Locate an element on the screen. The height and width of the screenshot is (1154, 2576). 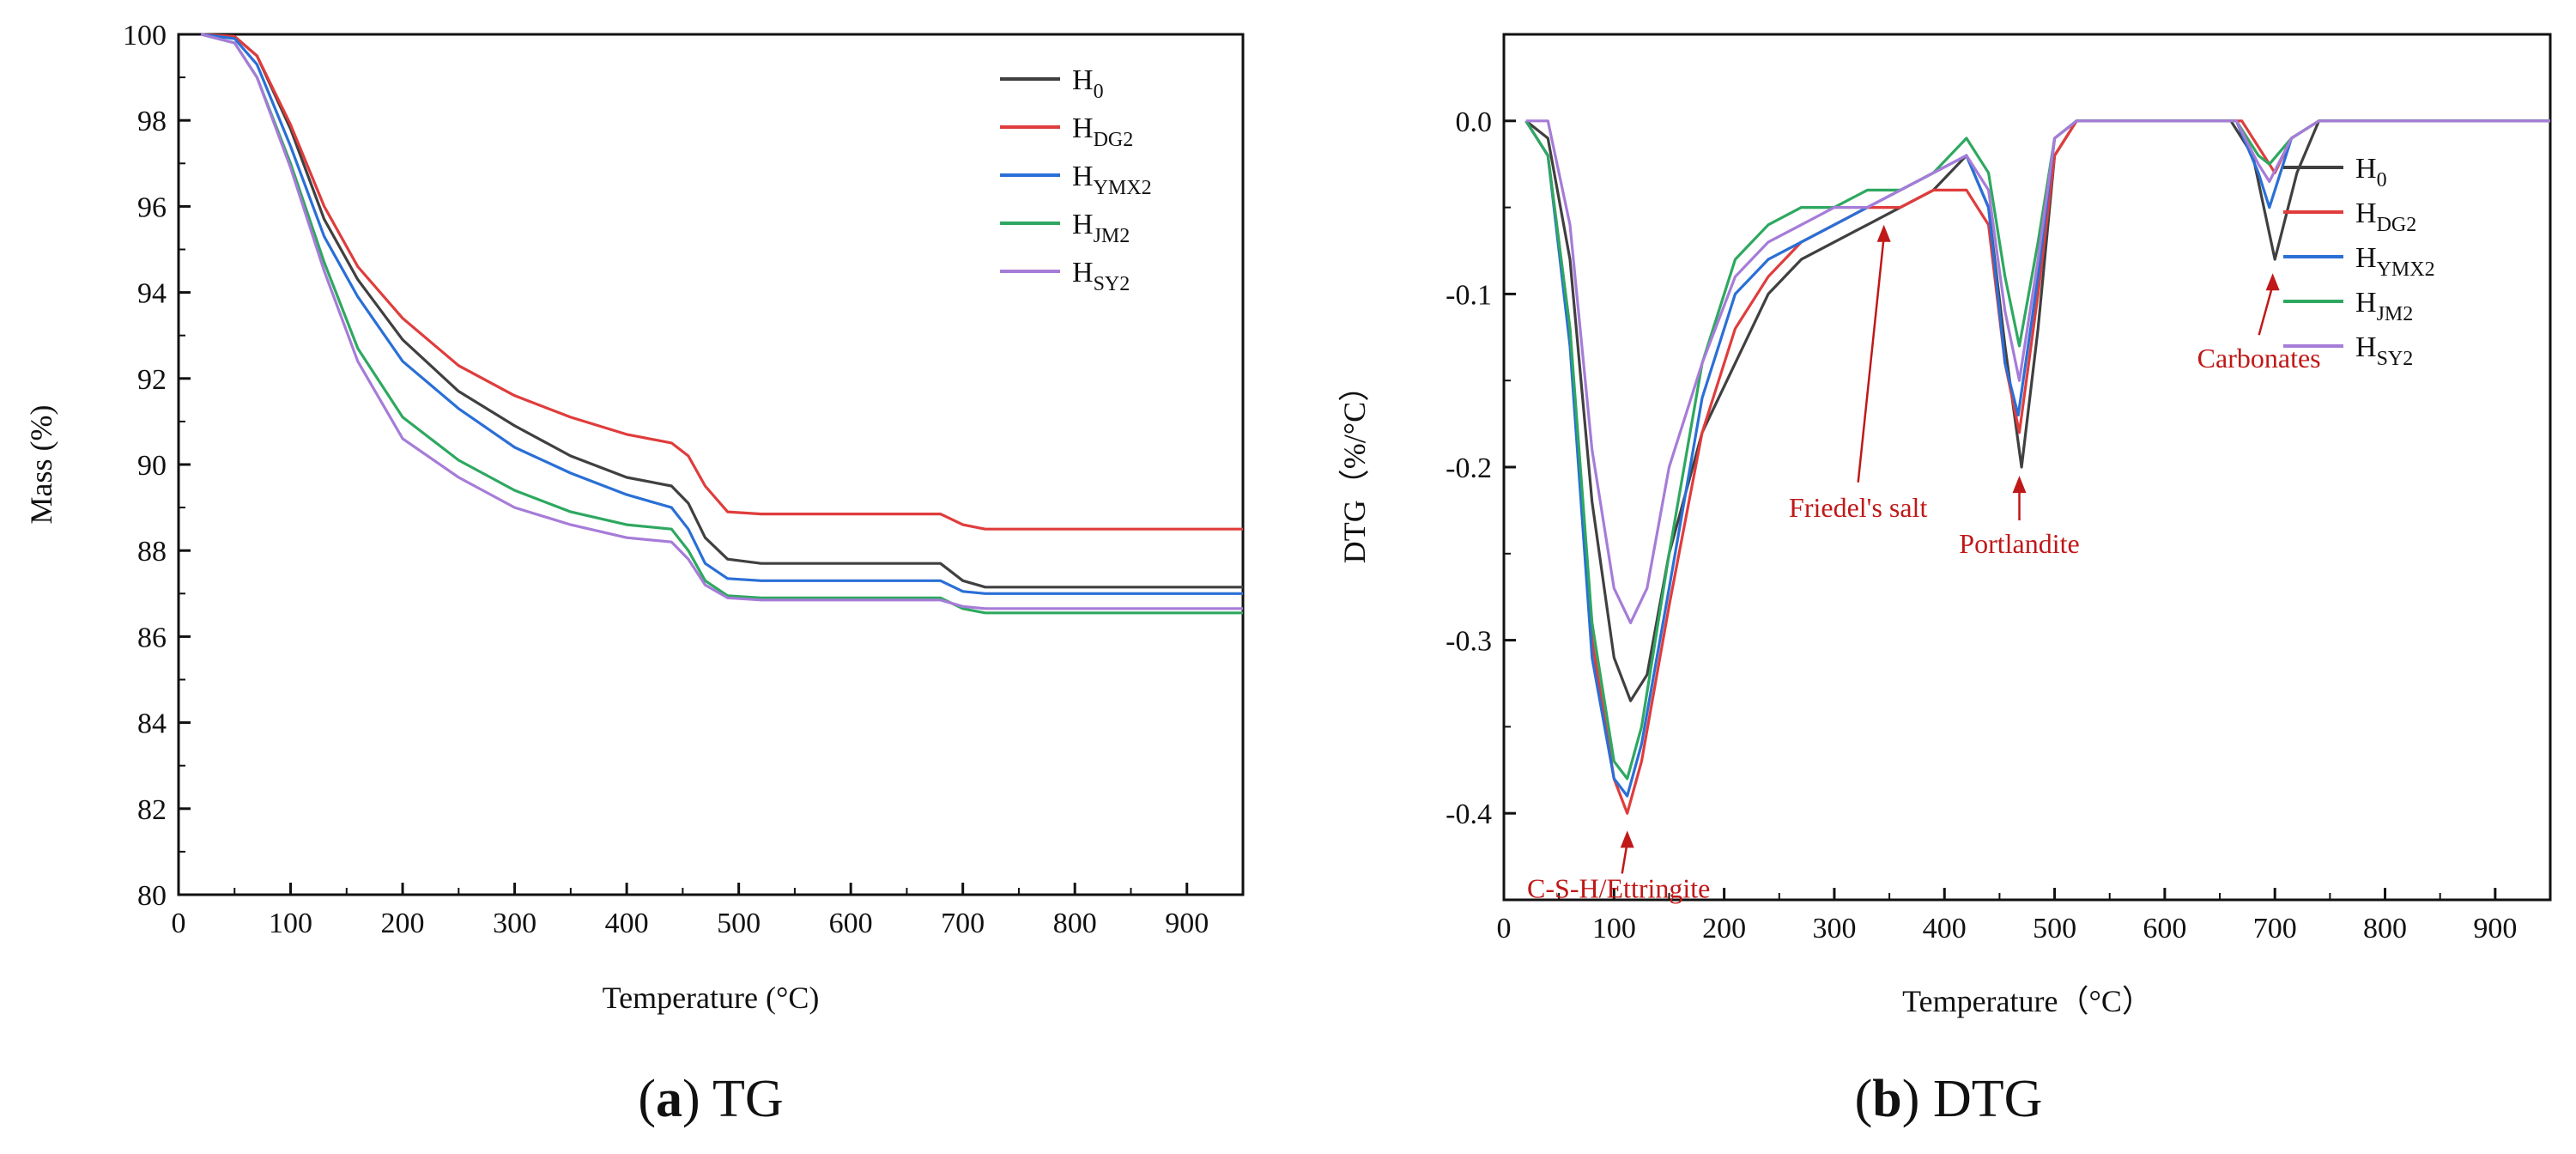
dtg-ytick-label: -0.2 is located at coordinates (1469, 468).